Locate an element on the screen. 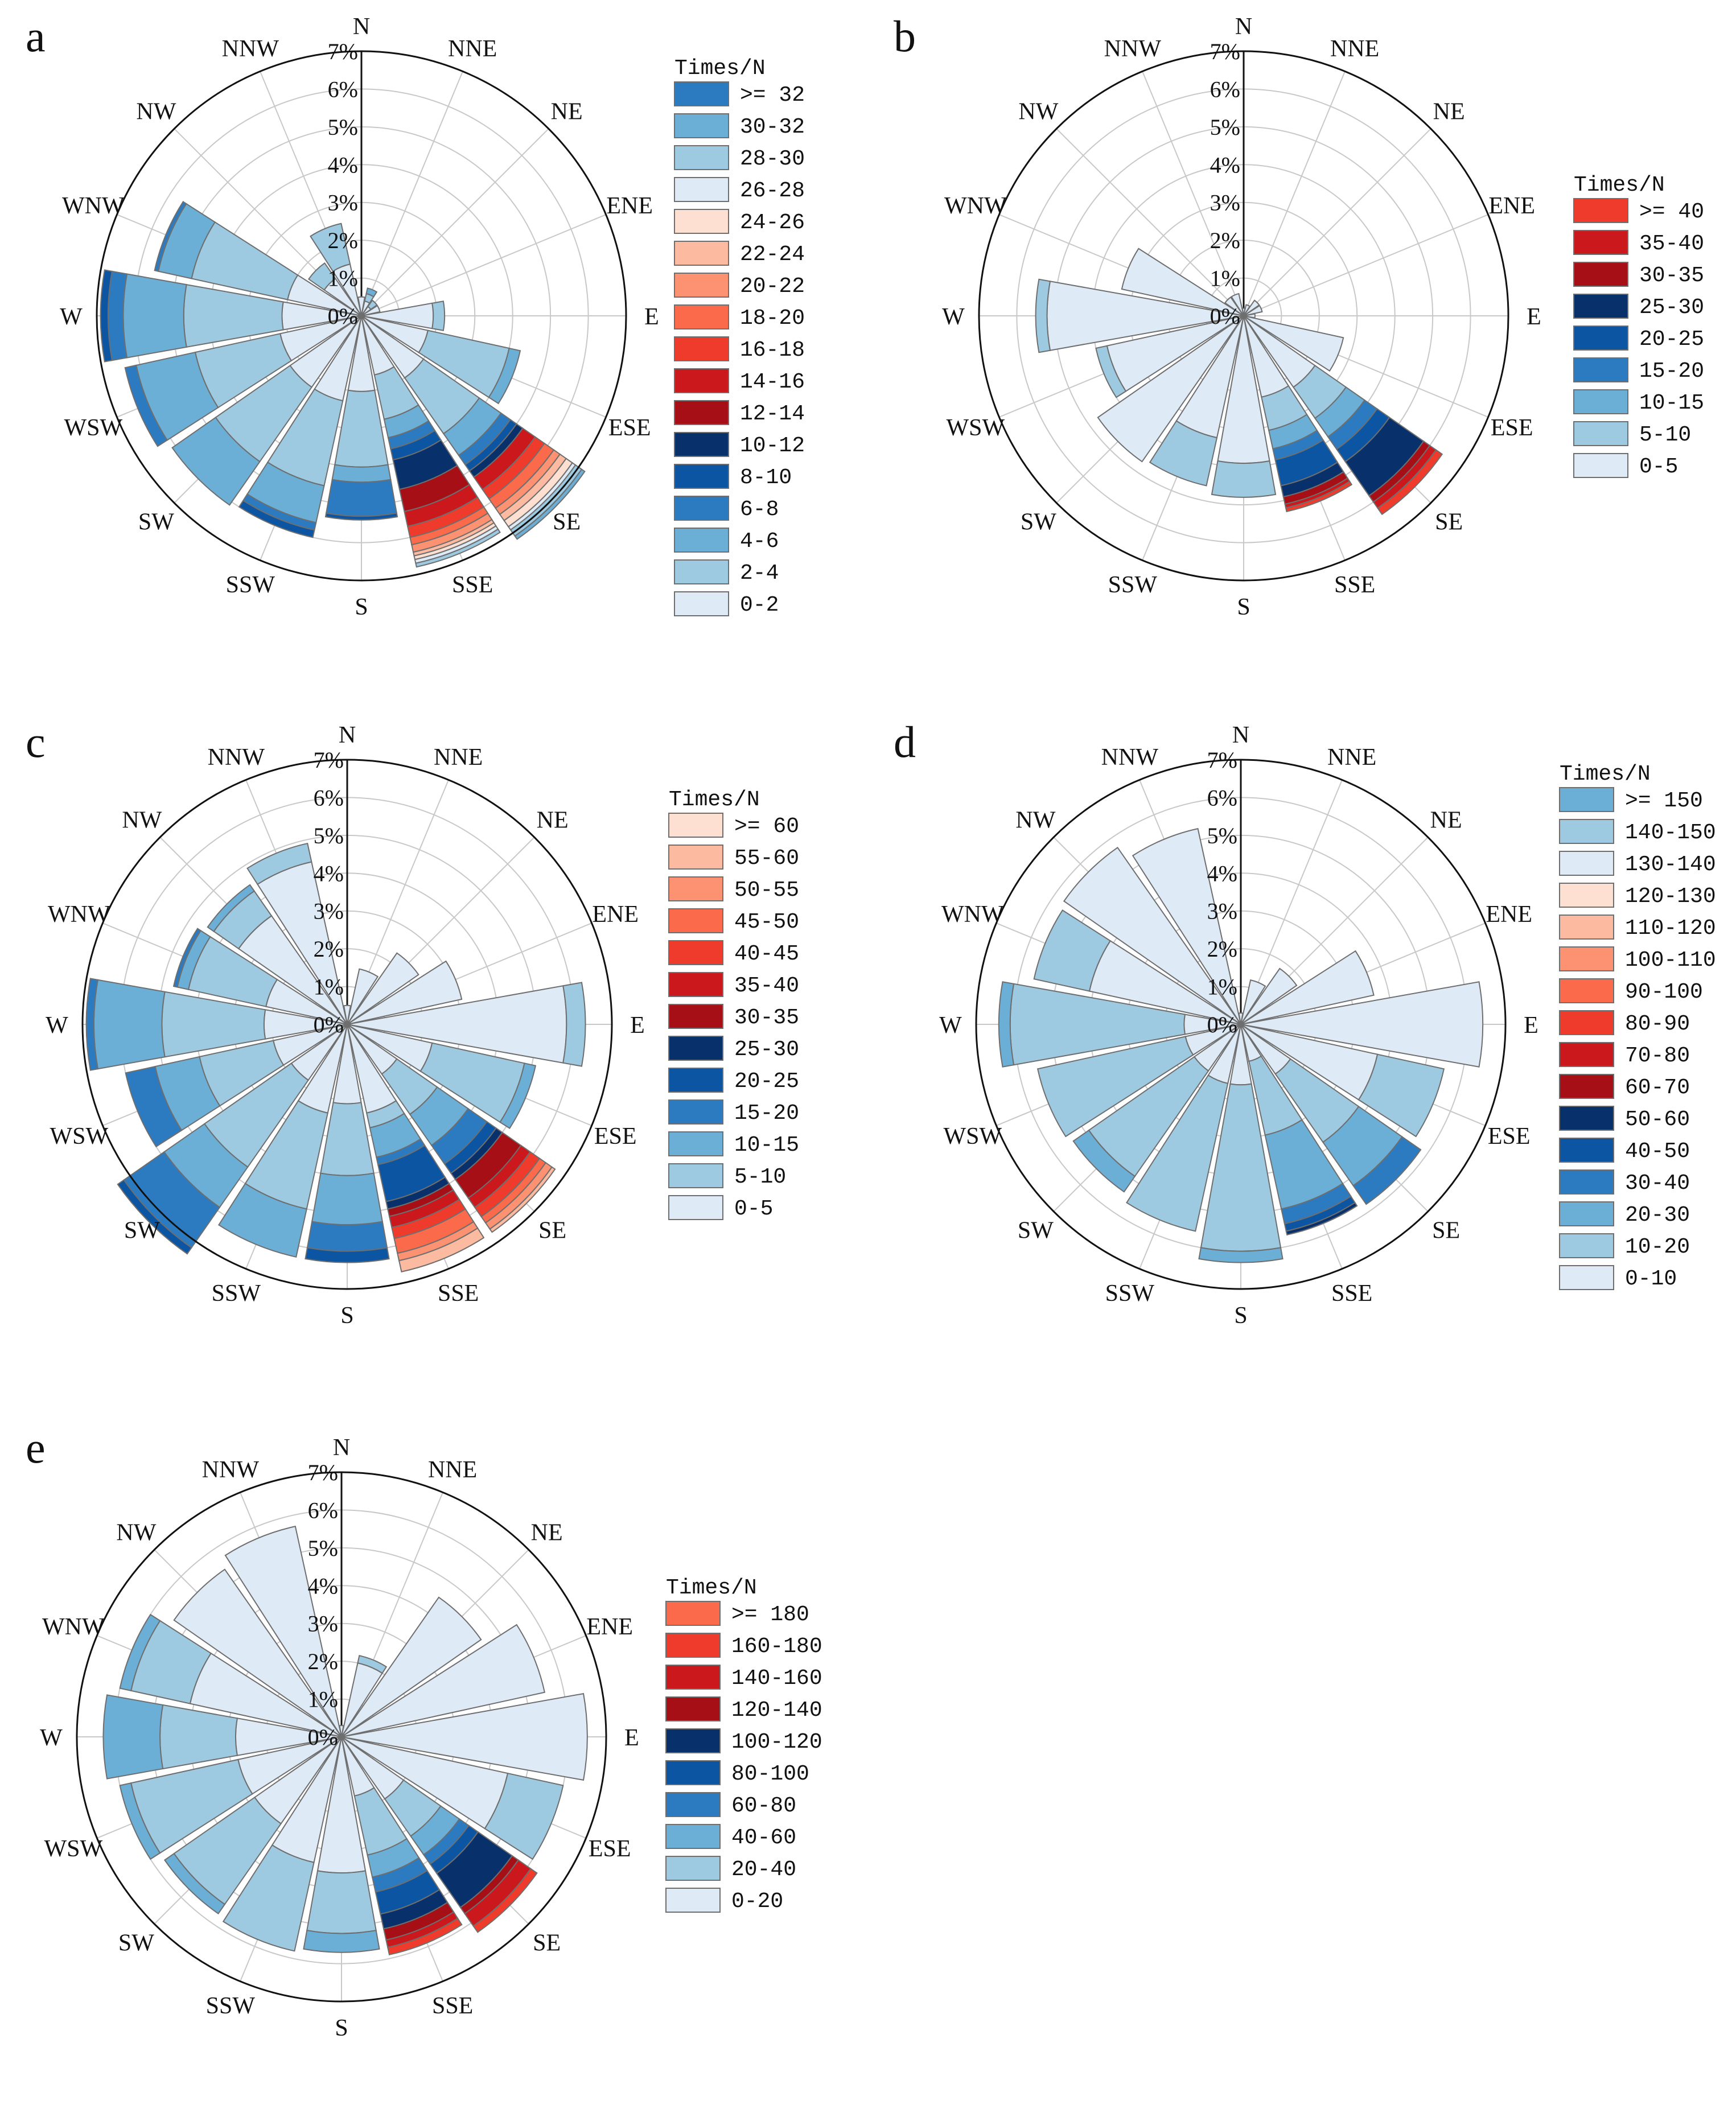  legend-label: 160-180 is located at coordinates (776, 1646).